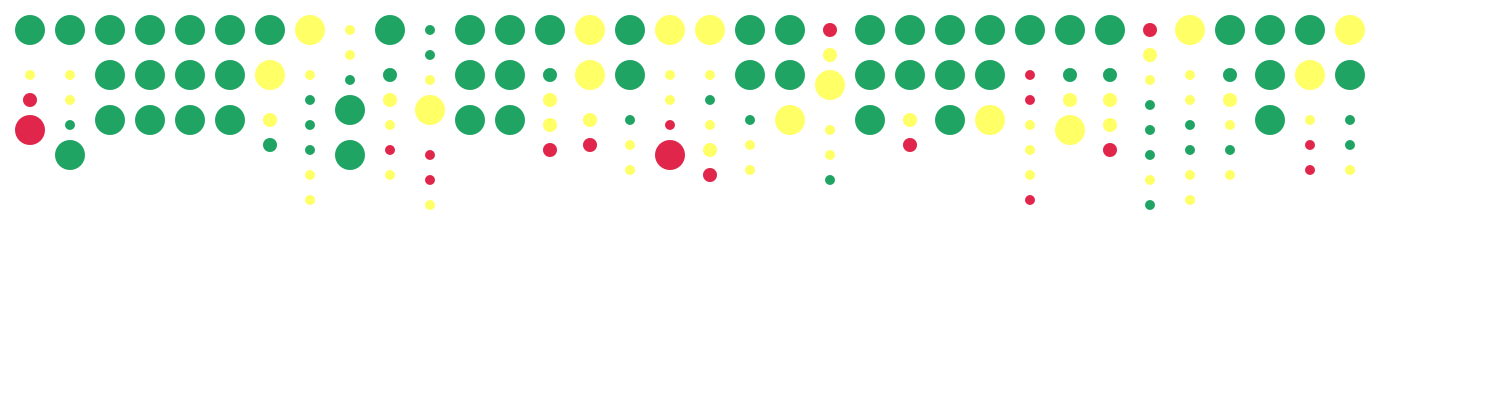  Describe the element at coordinates (1030, 150) in the screenshot. I see `dot-col26-5-yellow-small` at that location.